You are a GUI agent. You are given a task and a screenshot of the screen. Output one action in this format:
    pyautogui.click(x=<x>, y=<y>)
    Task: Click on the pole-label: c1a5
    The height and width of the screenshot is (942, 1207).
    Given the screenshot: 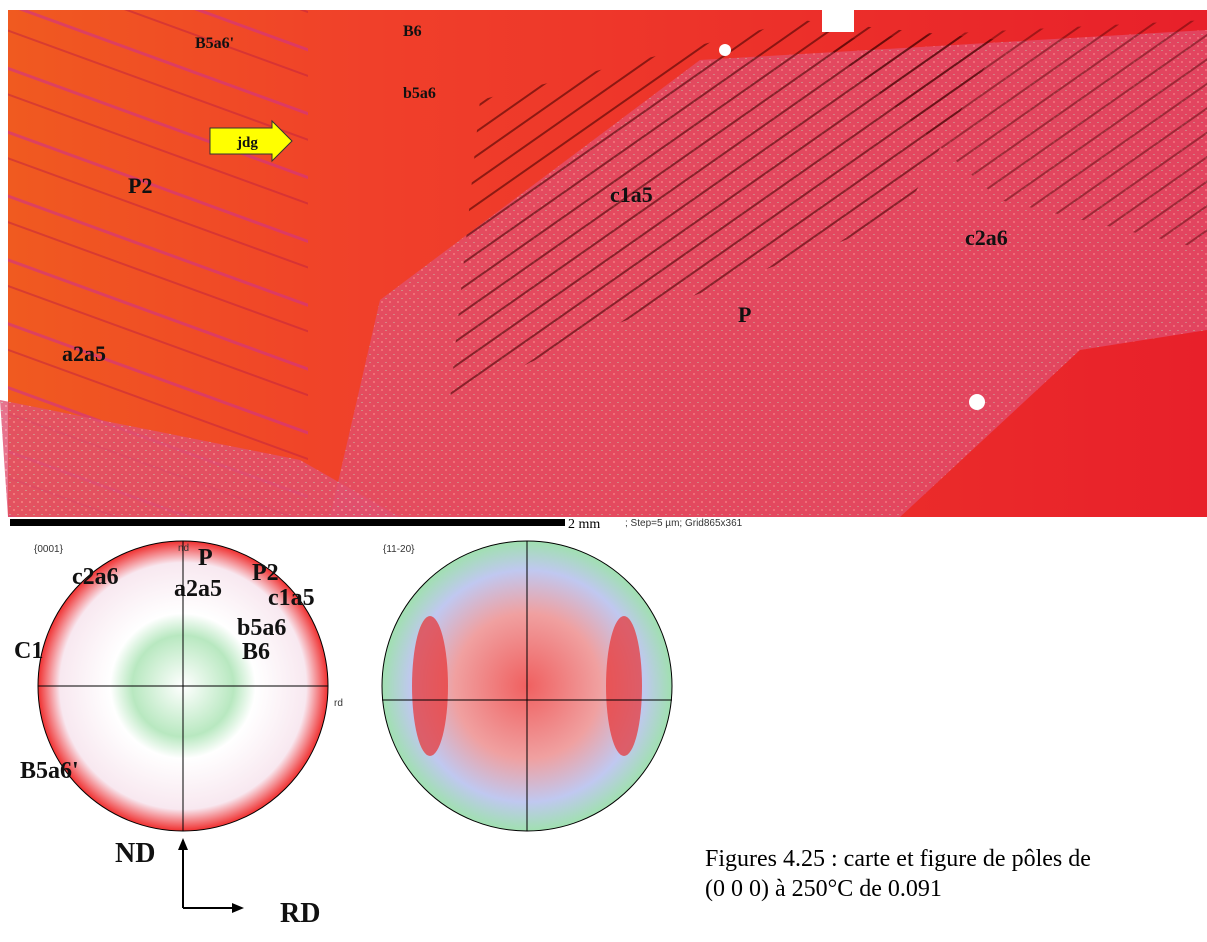 What is the action you would take?
    pyautogui.click(x=291, y=598)
    